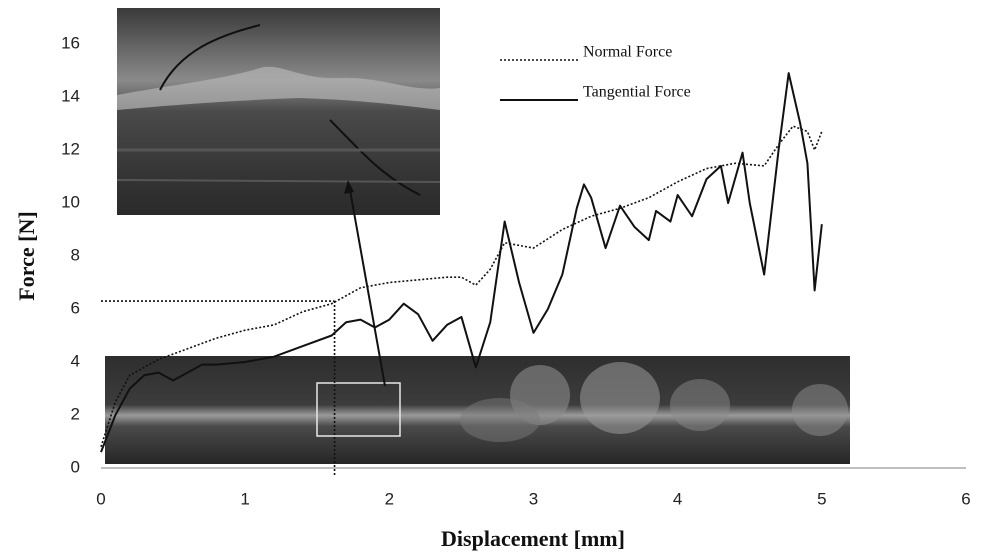  Describe the element at coordinates (70, 201) in the screenshot. I see `y-tick-label: 10` at that location.